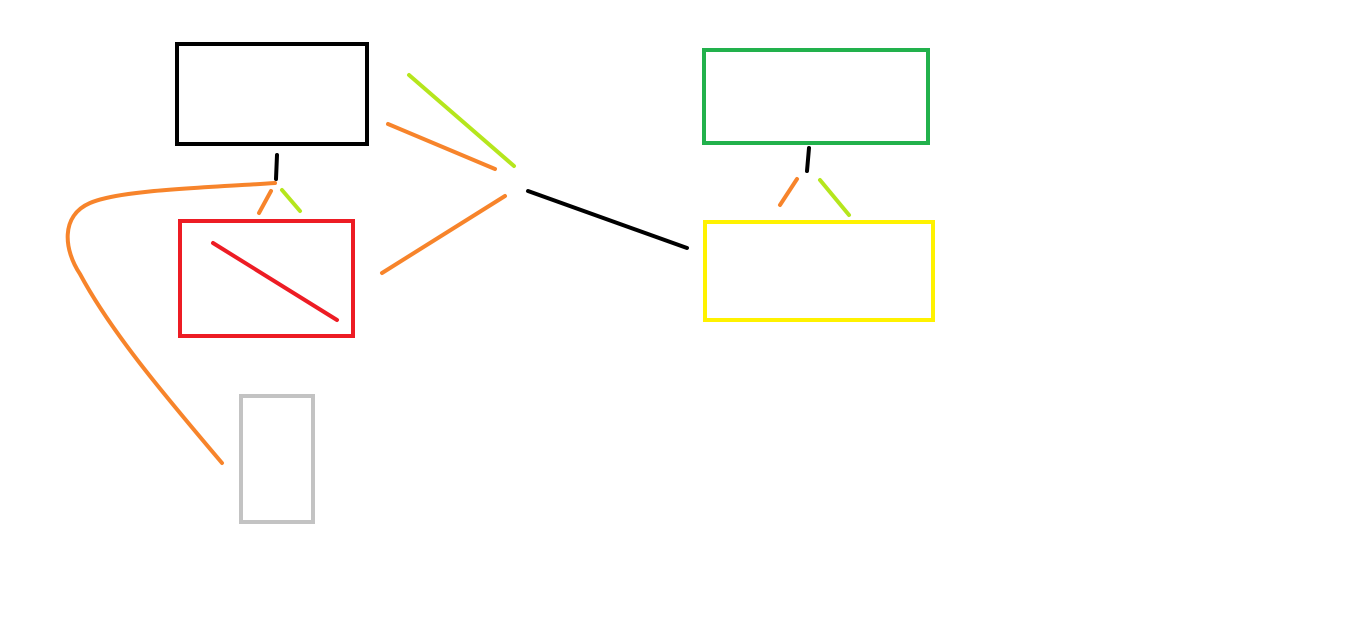 The width and height of the screenshot is (1355, 626). I want to click on red-box, so click(266, 278).